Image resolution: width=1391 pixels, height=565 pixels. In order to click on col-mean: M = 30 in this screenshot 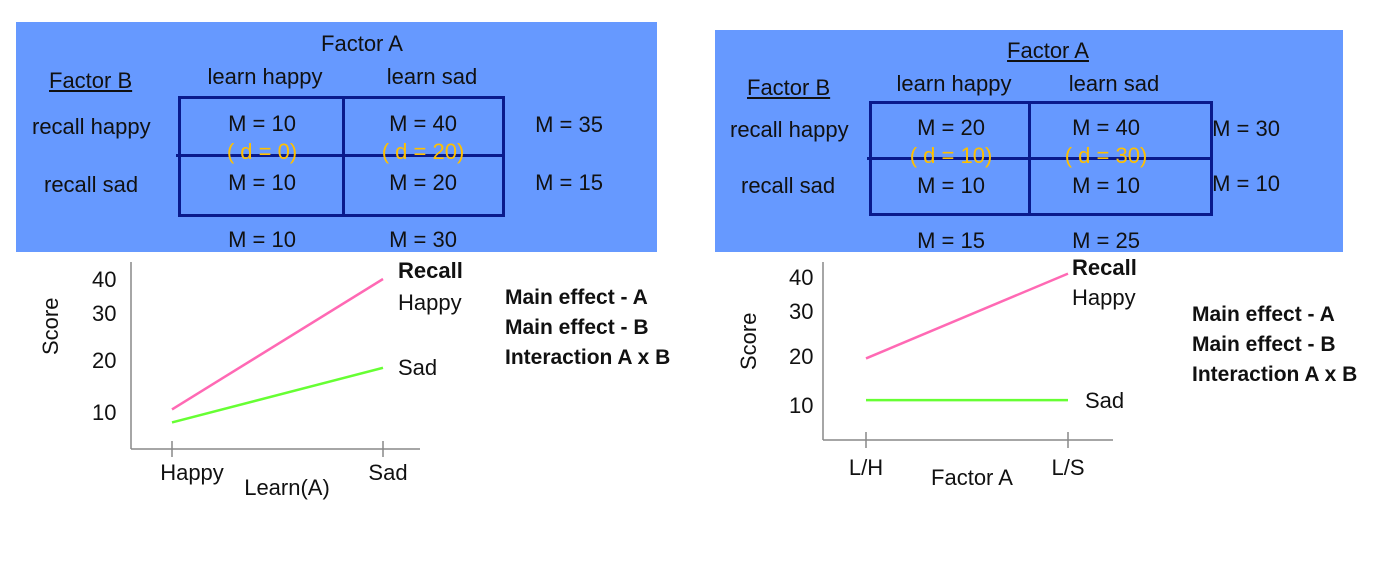, I will do `click(423, 239)`.